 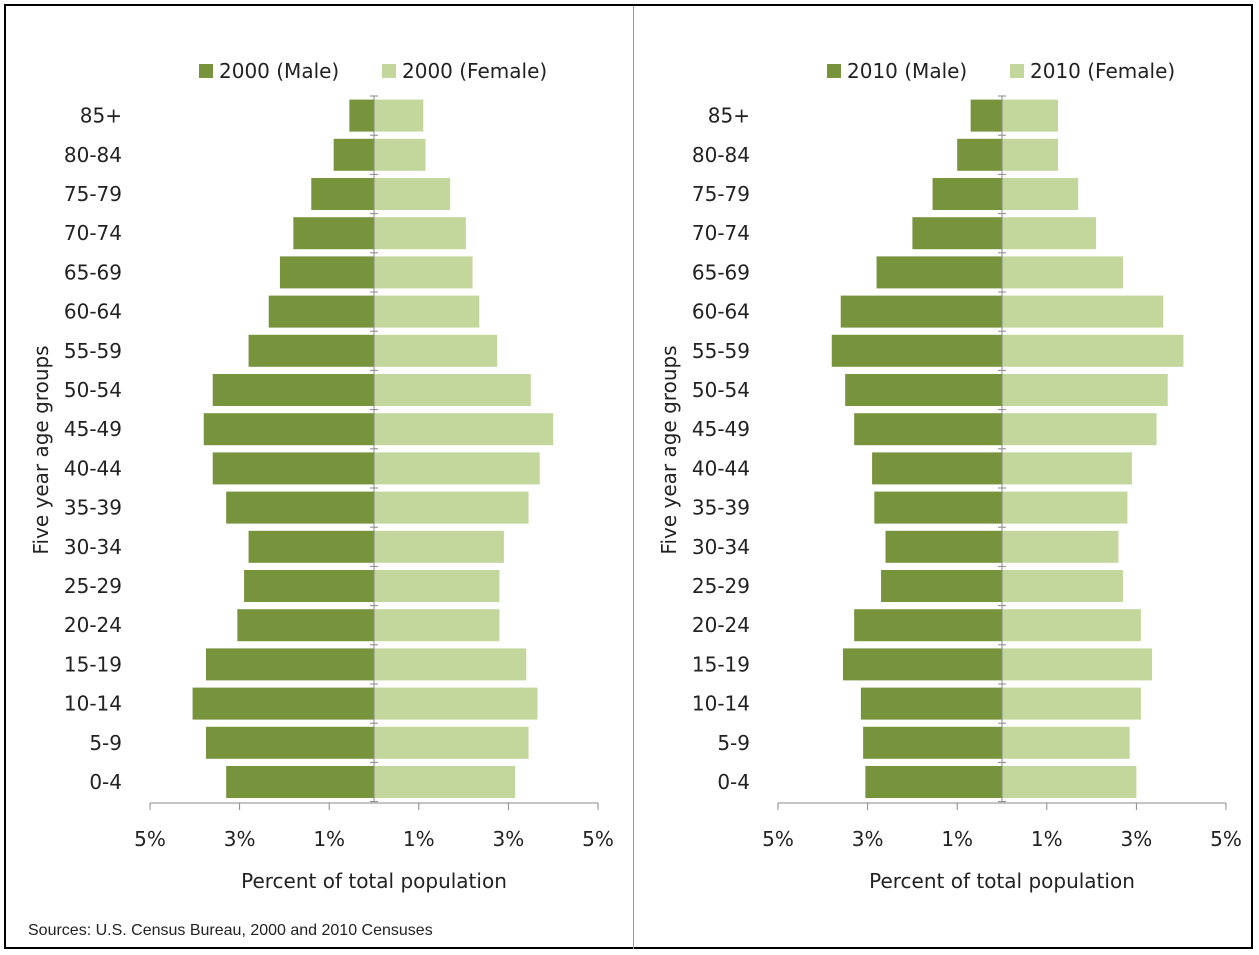 What do you see at coordinates (93, 429) in the screenshot?
I see `category-label: 45-49` at bounding box center [93, 429].